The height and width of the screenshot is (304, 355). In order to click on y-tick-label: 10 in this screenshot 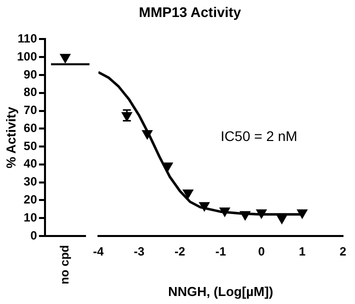, I will do `click(31, 217)`.